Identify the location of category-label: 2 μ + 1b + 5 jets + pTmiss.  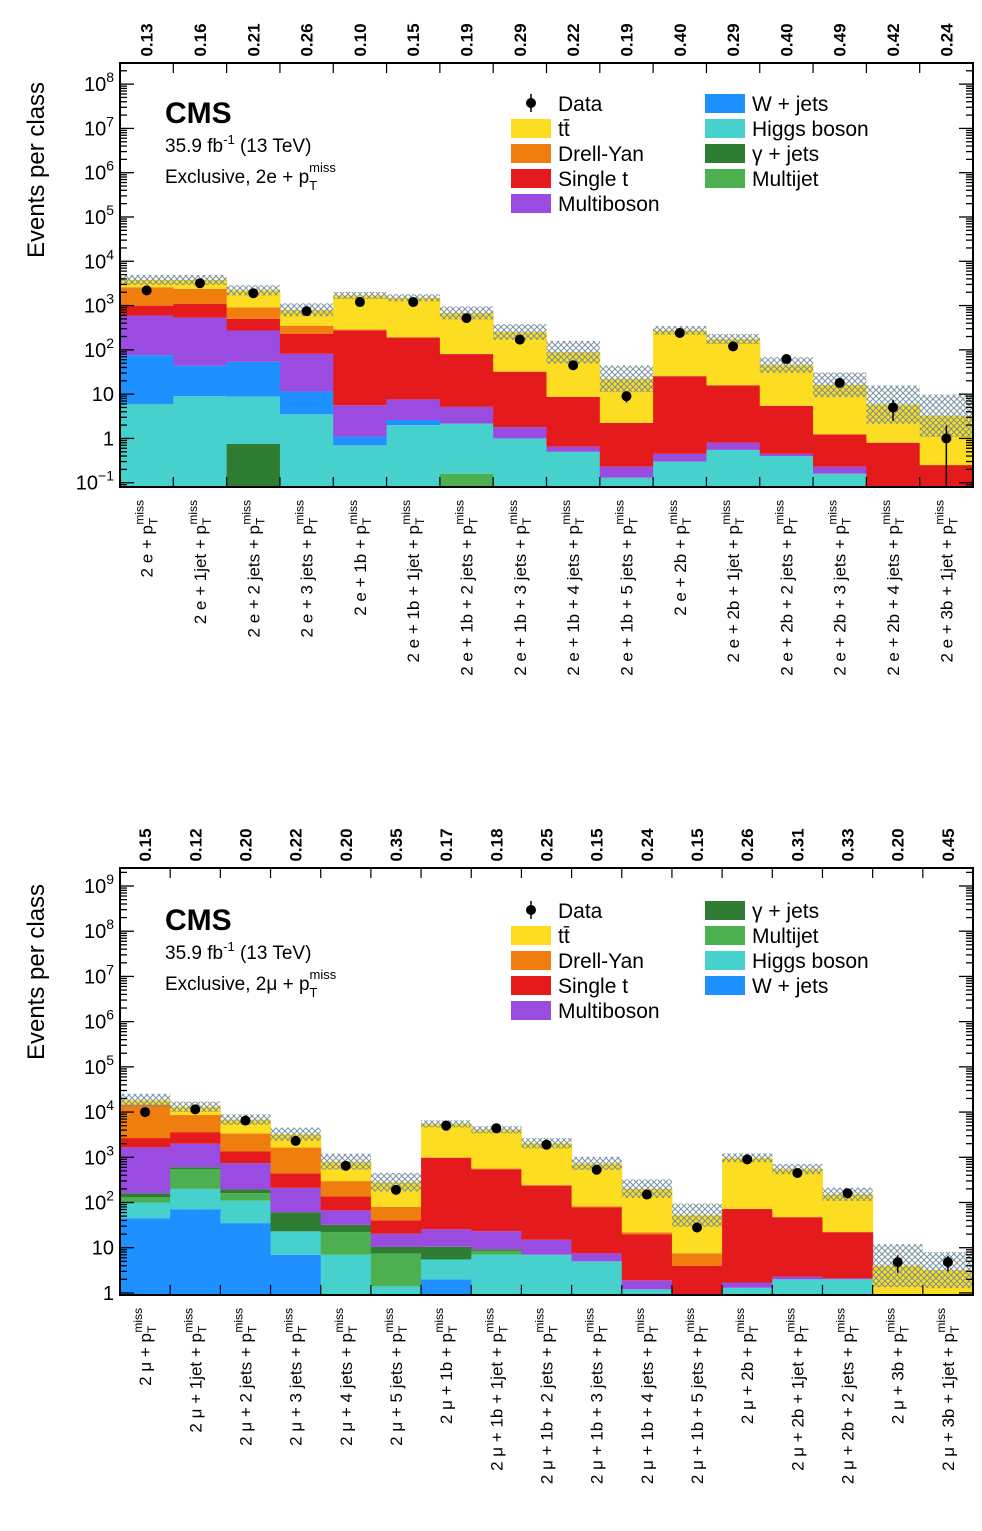
(697, 1396).